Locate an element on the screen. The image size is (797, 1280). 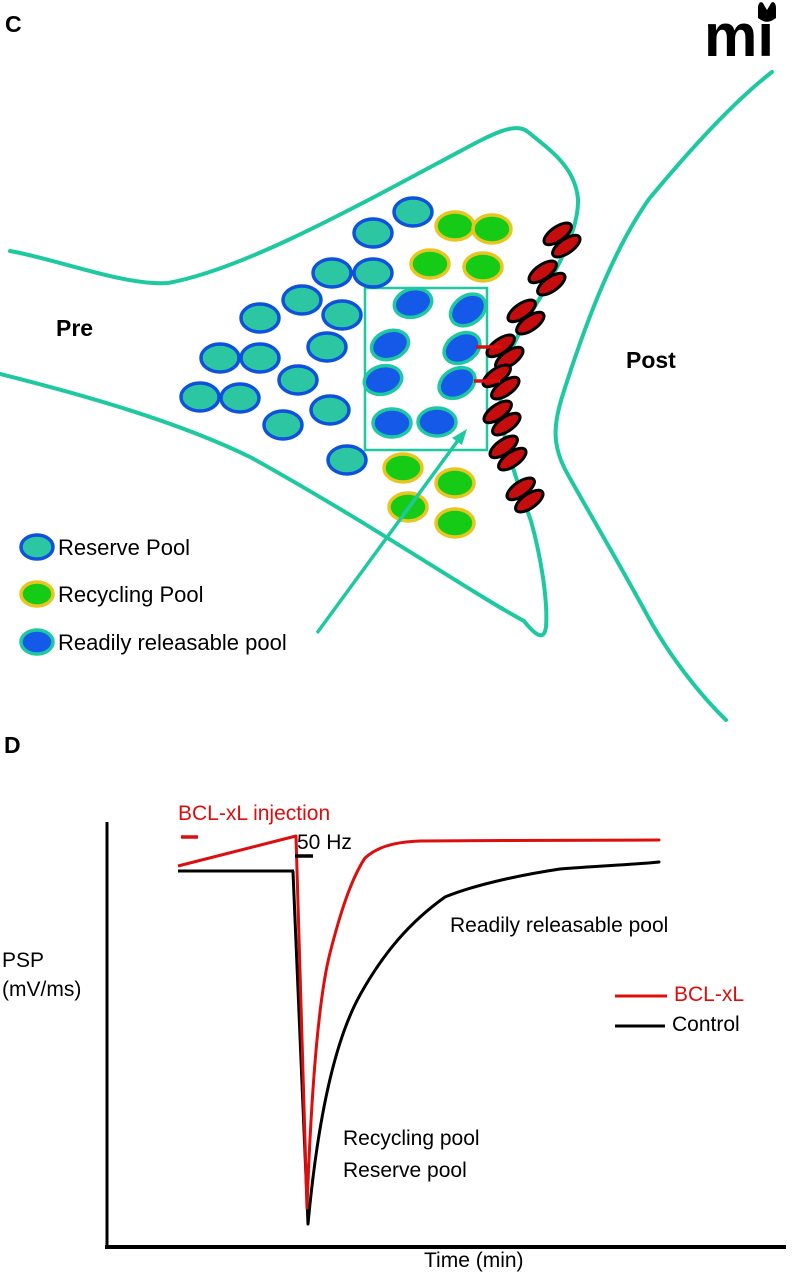
y-axis-label-line2: (mV/ms) is located at coordinates (42, 989).